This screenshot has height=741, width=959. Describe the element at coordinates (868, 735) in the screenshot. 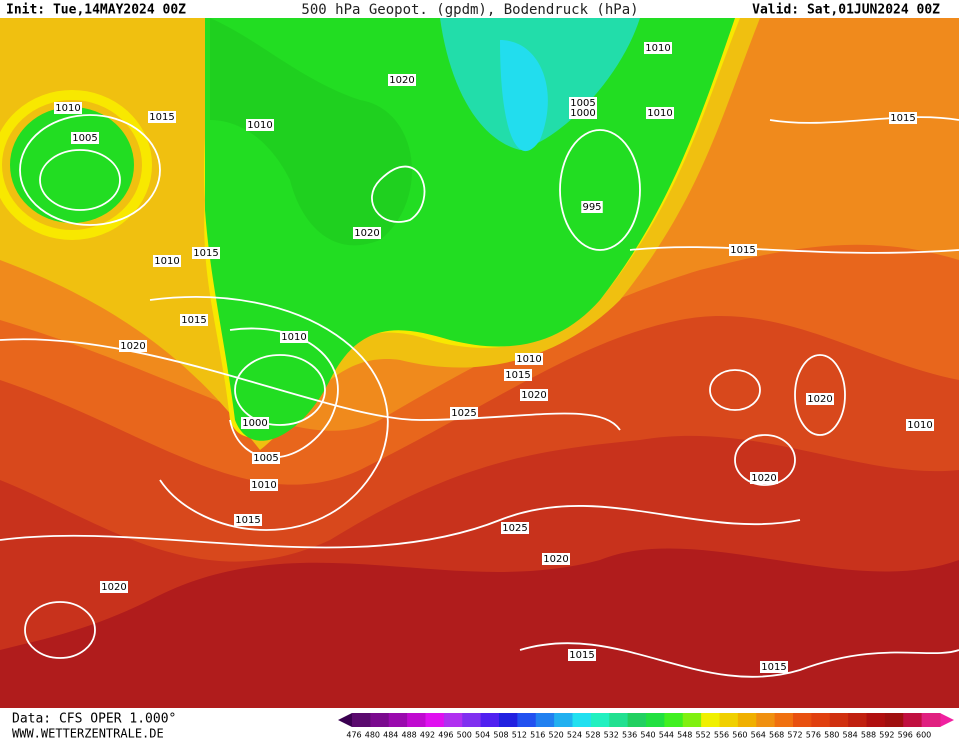

I see `colorbar-label: 588` at that location.